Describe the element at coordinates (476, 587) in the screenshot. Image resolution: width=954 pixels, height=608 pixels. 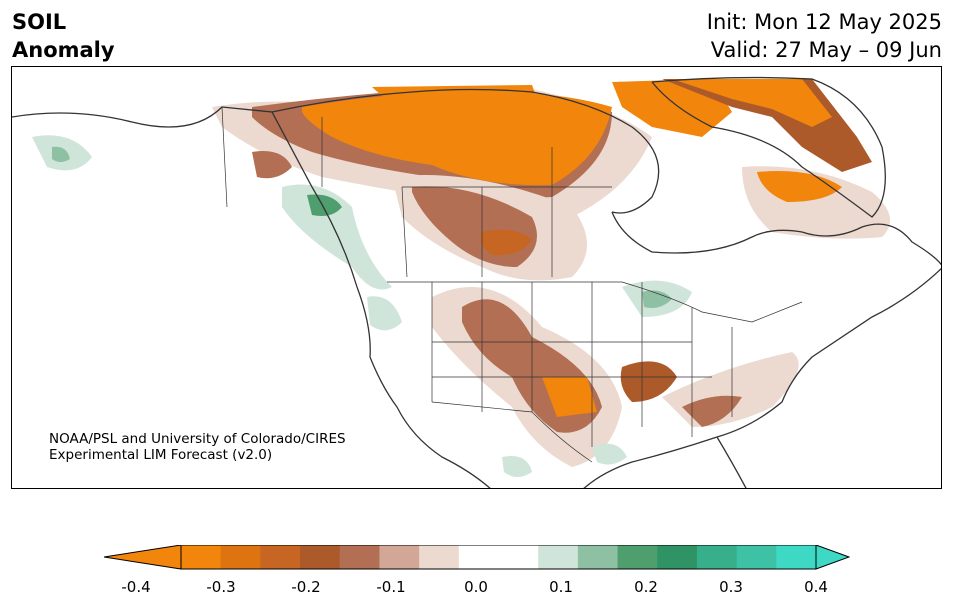
I see `colorbar-tick-label: 0.0` at that location.